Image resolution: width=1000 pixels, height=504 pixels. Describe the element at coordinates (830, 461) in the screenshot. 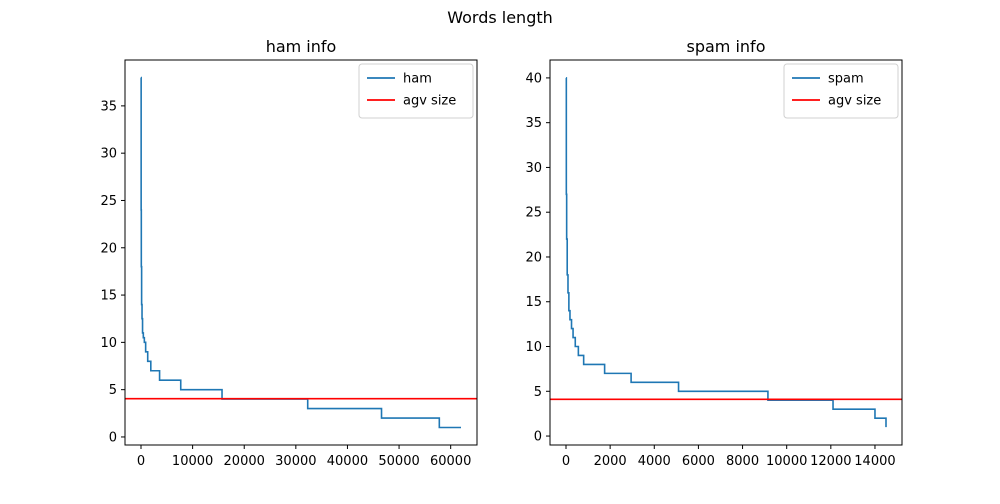

I see `x-tick-label: 12000` at that location.